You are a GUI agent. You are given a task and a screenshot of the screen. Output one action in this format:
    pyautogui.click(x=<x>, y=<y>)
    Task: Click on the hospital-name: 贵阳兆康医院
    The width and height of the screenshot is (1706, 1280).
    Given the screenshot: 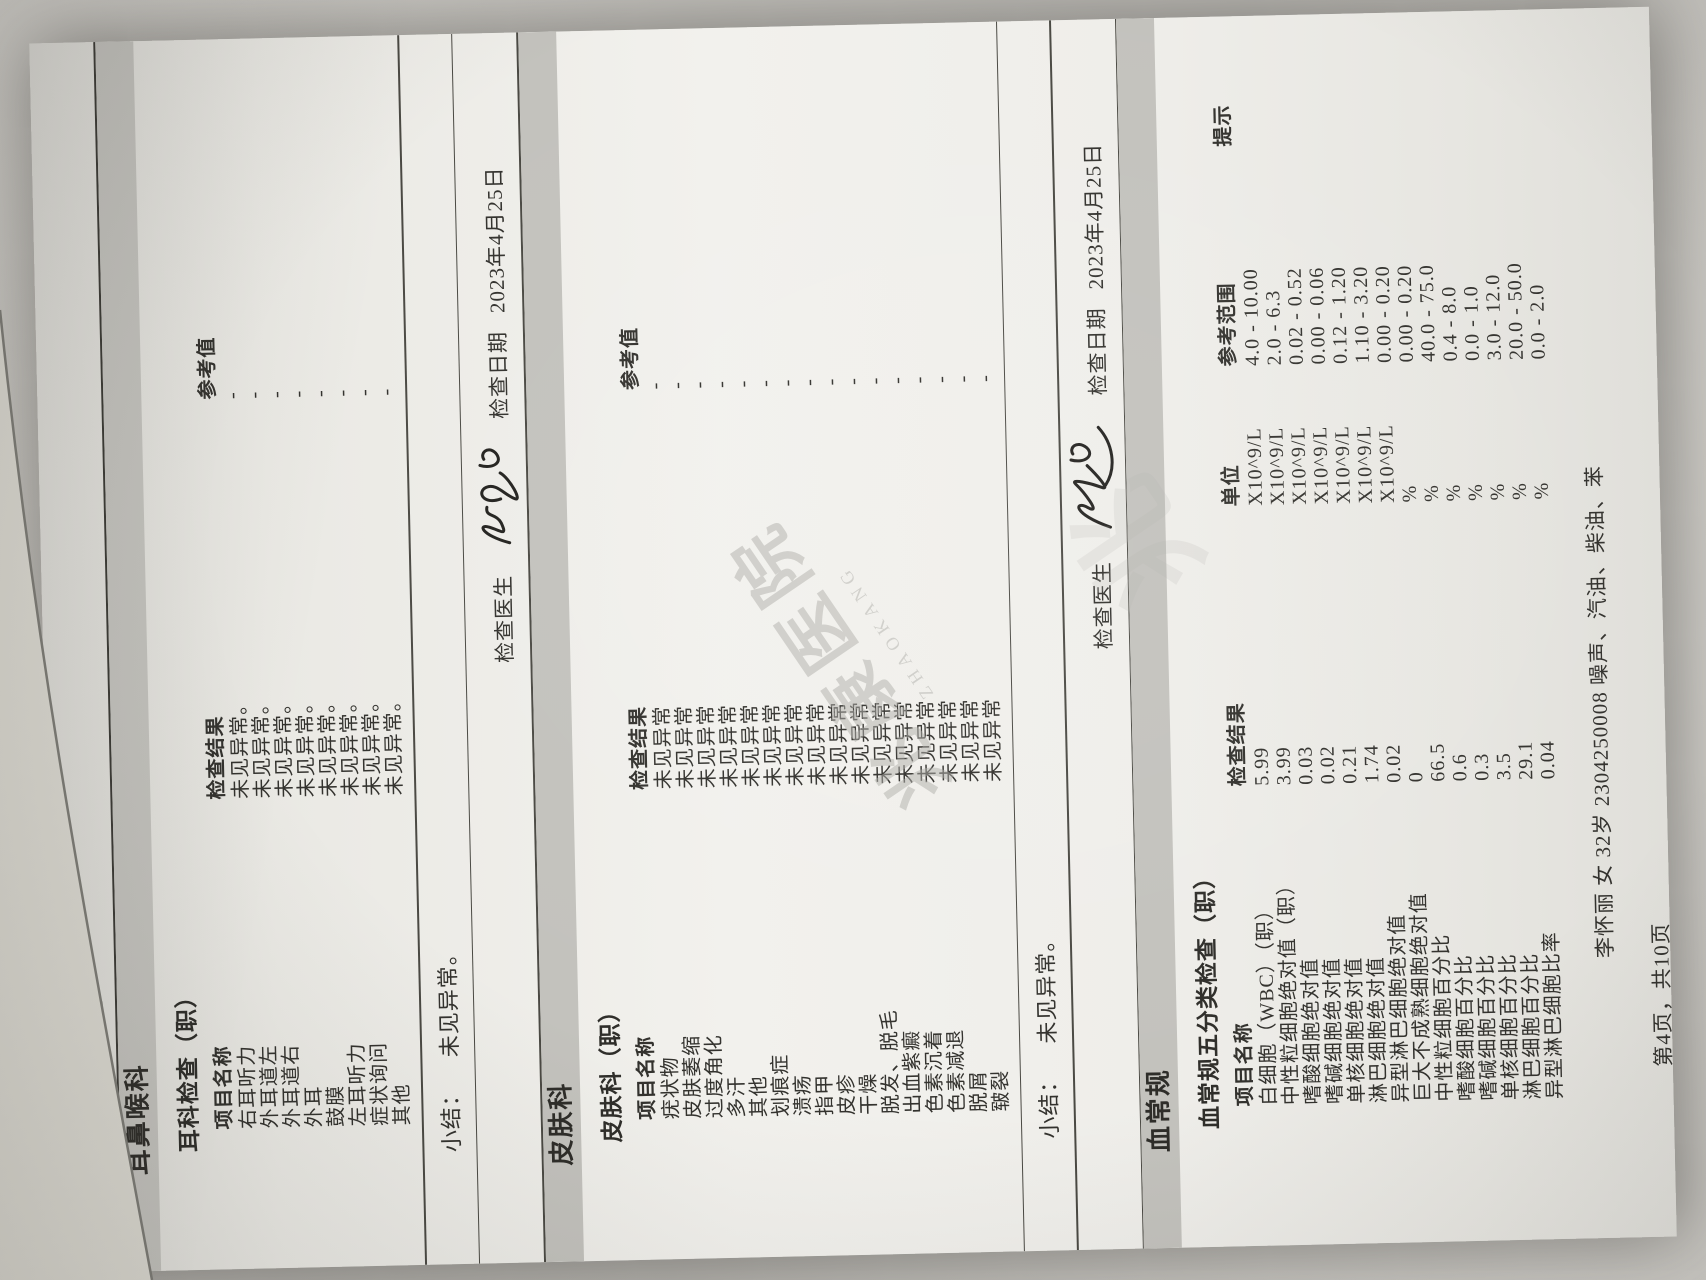 What is the action you would take?
    pyautogui.click(x=92, y=1095)
    